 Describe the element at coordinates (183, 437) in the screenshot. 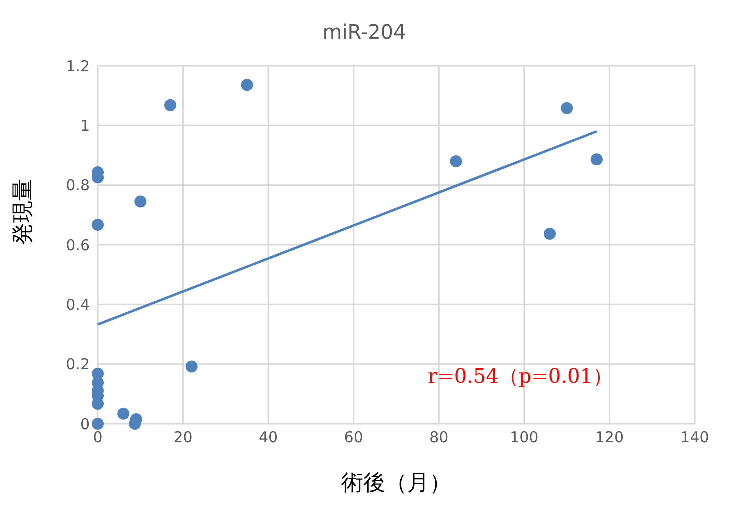

I see `x-tick-label: 20` at that location.